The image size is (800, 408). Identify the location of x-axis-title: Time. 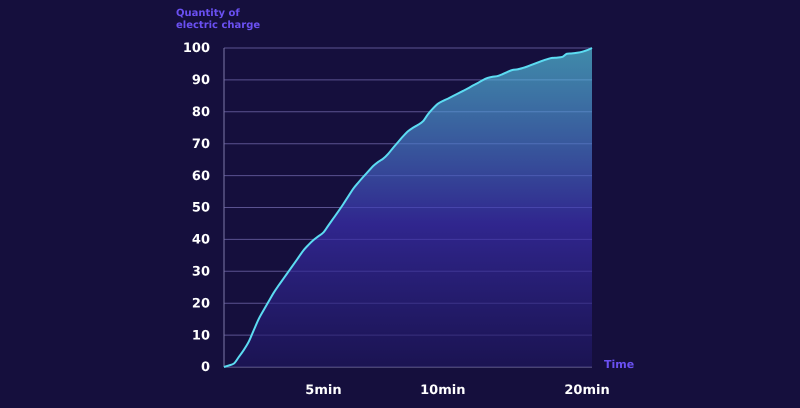
(619, 364).